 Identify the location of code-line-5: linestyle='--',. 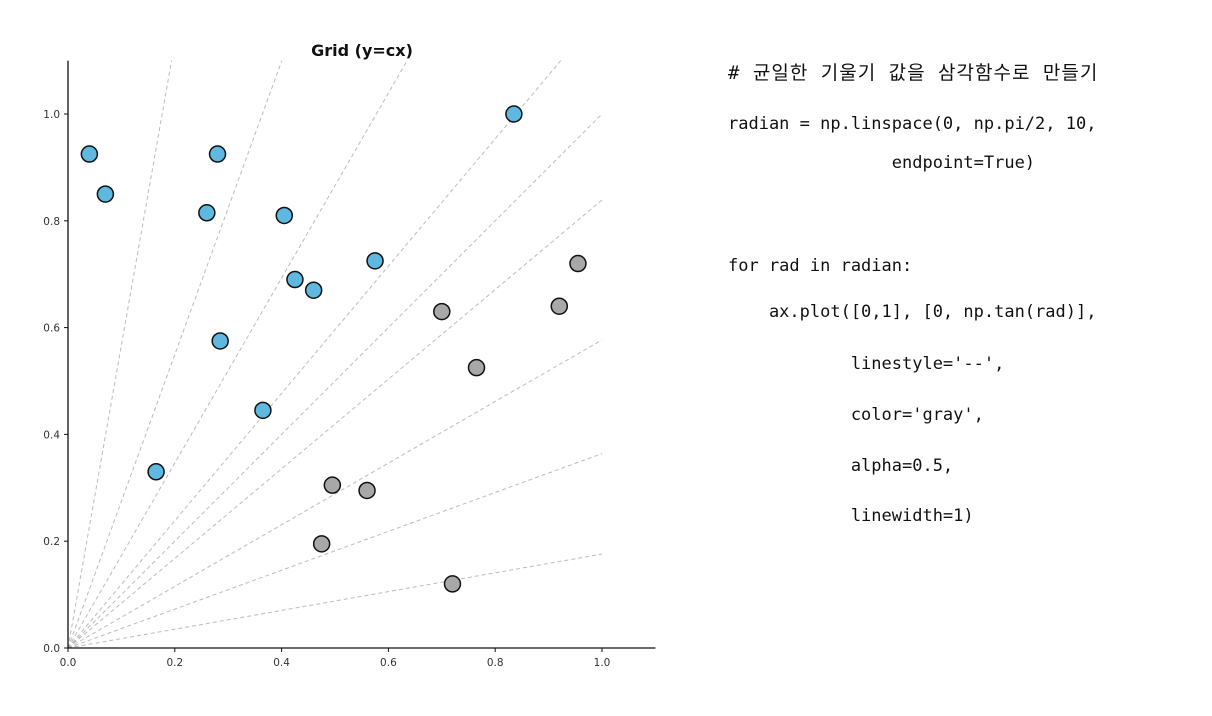
(866, 364).